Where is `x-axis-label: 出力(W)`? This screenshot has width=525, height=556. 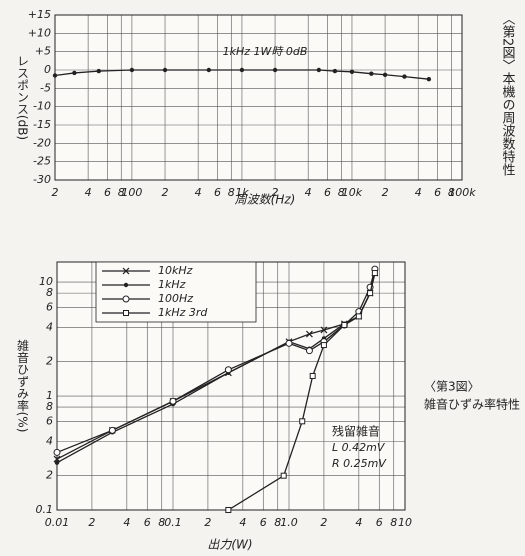 x-axis-label: 出力(W) is located at coordinates (229, 545).